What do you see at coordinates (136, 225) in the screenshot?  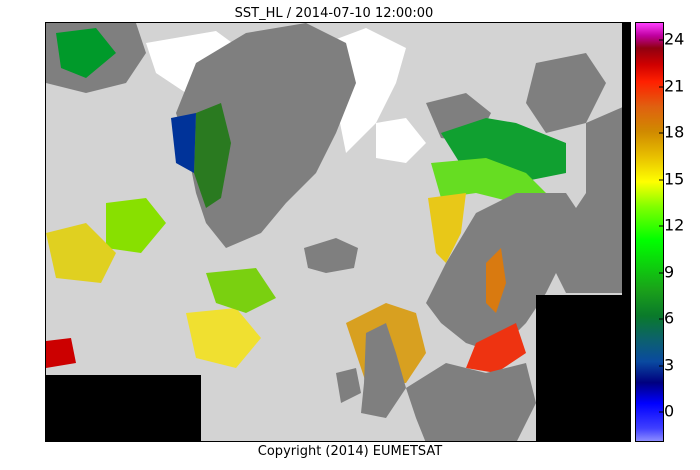 I see `atlantic-sst-green` at bounding box center [136, 225].